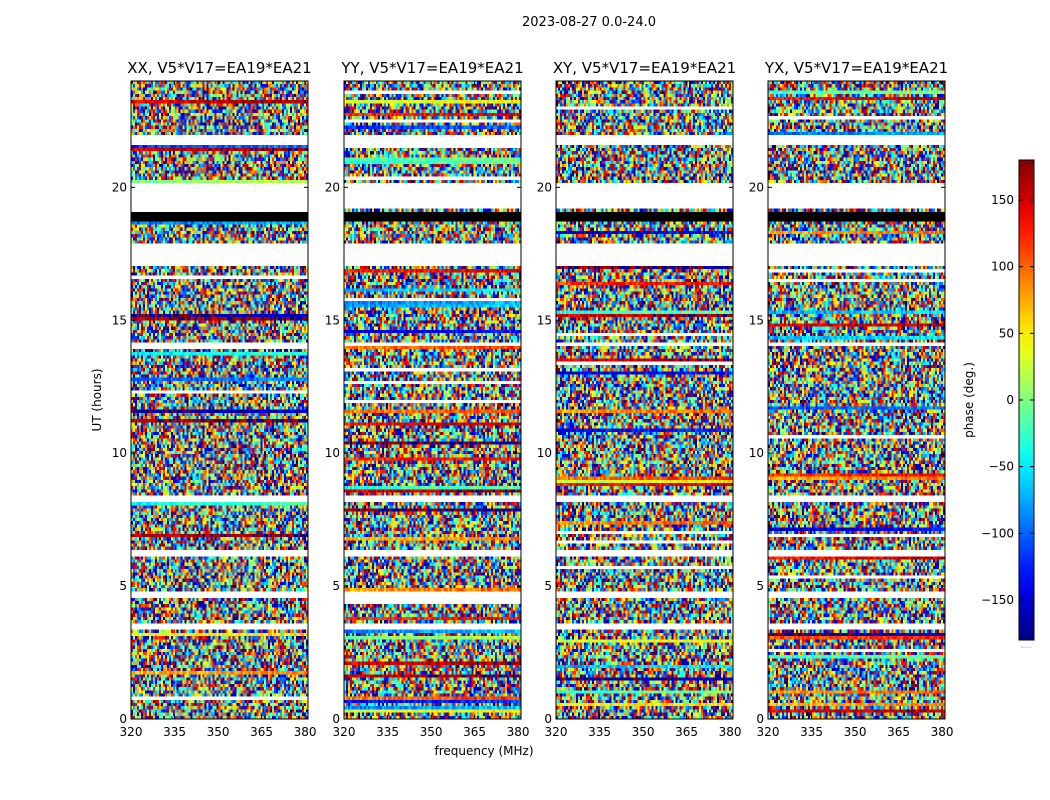  I want to click on colorbar-tick-label: −100, so click(997, 533).